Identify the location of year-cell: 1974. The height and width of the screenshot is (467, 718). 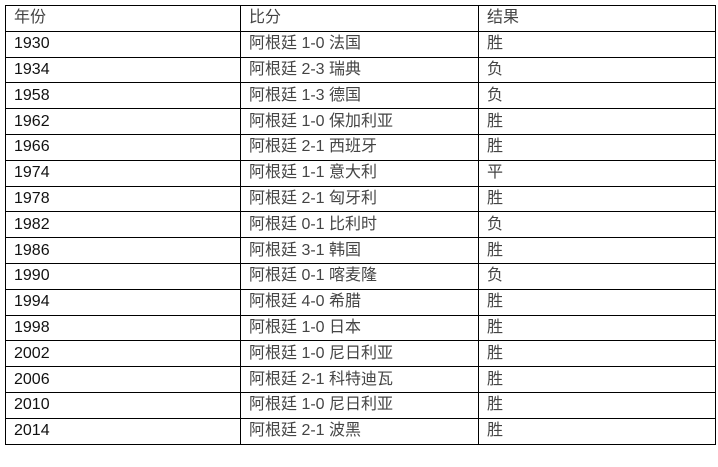
(123, 173).